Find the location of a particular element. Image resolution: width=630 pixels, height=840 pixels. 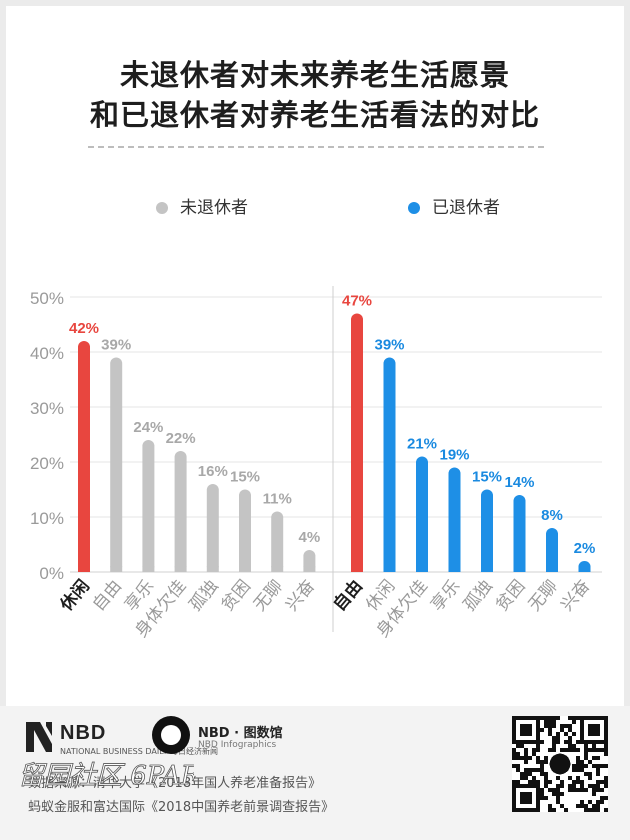

value-label-non-retired-7: 4% is located at coordinates (310, 537).